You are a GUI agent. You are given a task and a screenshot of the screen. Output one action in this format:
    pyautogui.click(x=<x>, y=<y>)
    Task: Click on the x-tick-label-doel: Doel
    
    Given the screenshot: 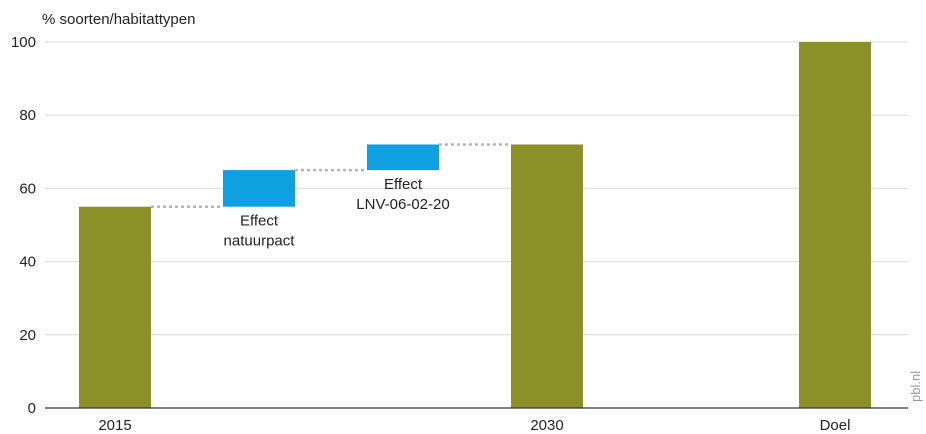 What is the action you would take?
    pyautogui.click(x=835, y=425)
    